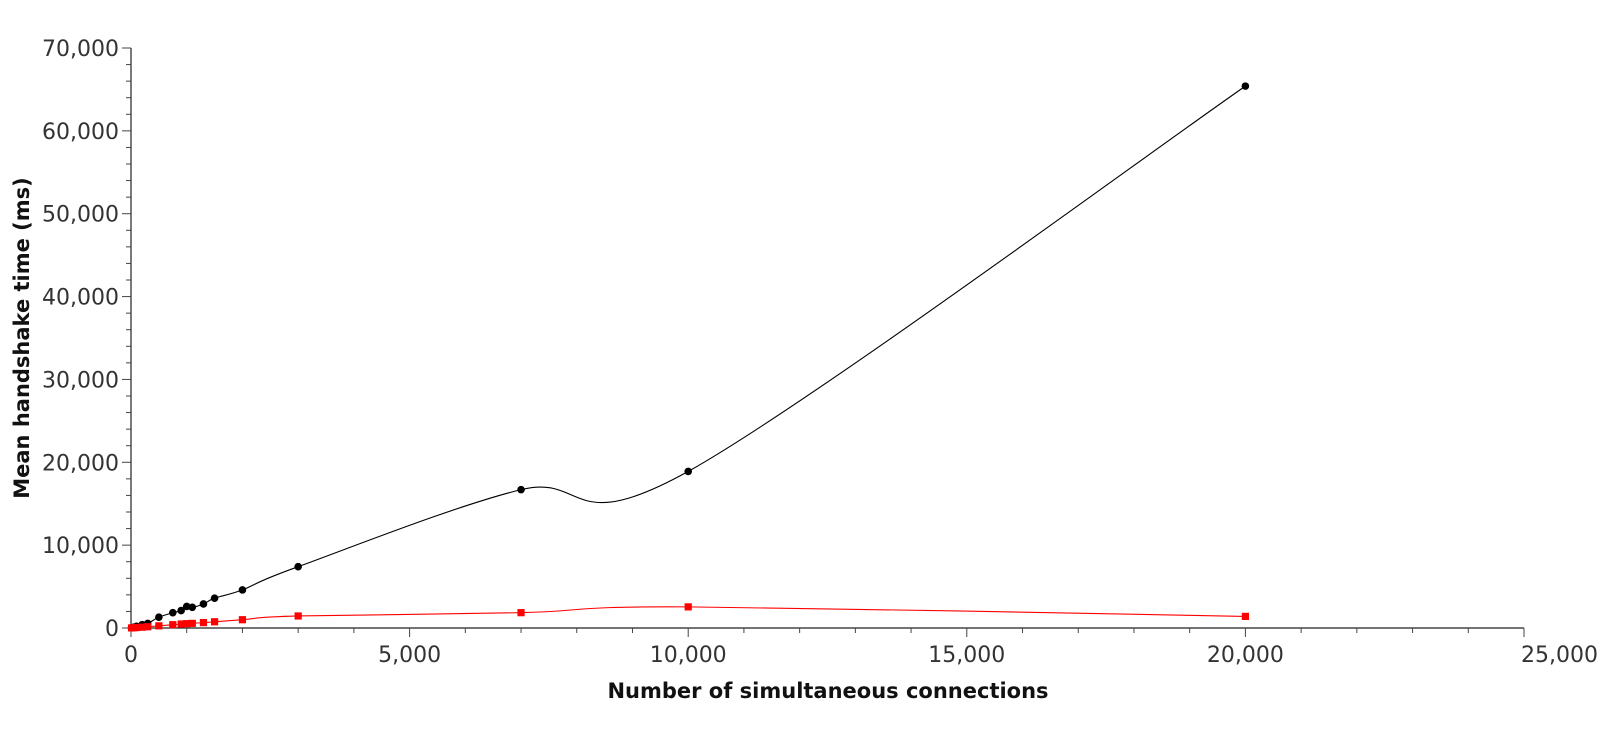  Describe the element at coordinates (1245, 655) in the screenshot. I see `x-tick-label: 20,000` at that location.